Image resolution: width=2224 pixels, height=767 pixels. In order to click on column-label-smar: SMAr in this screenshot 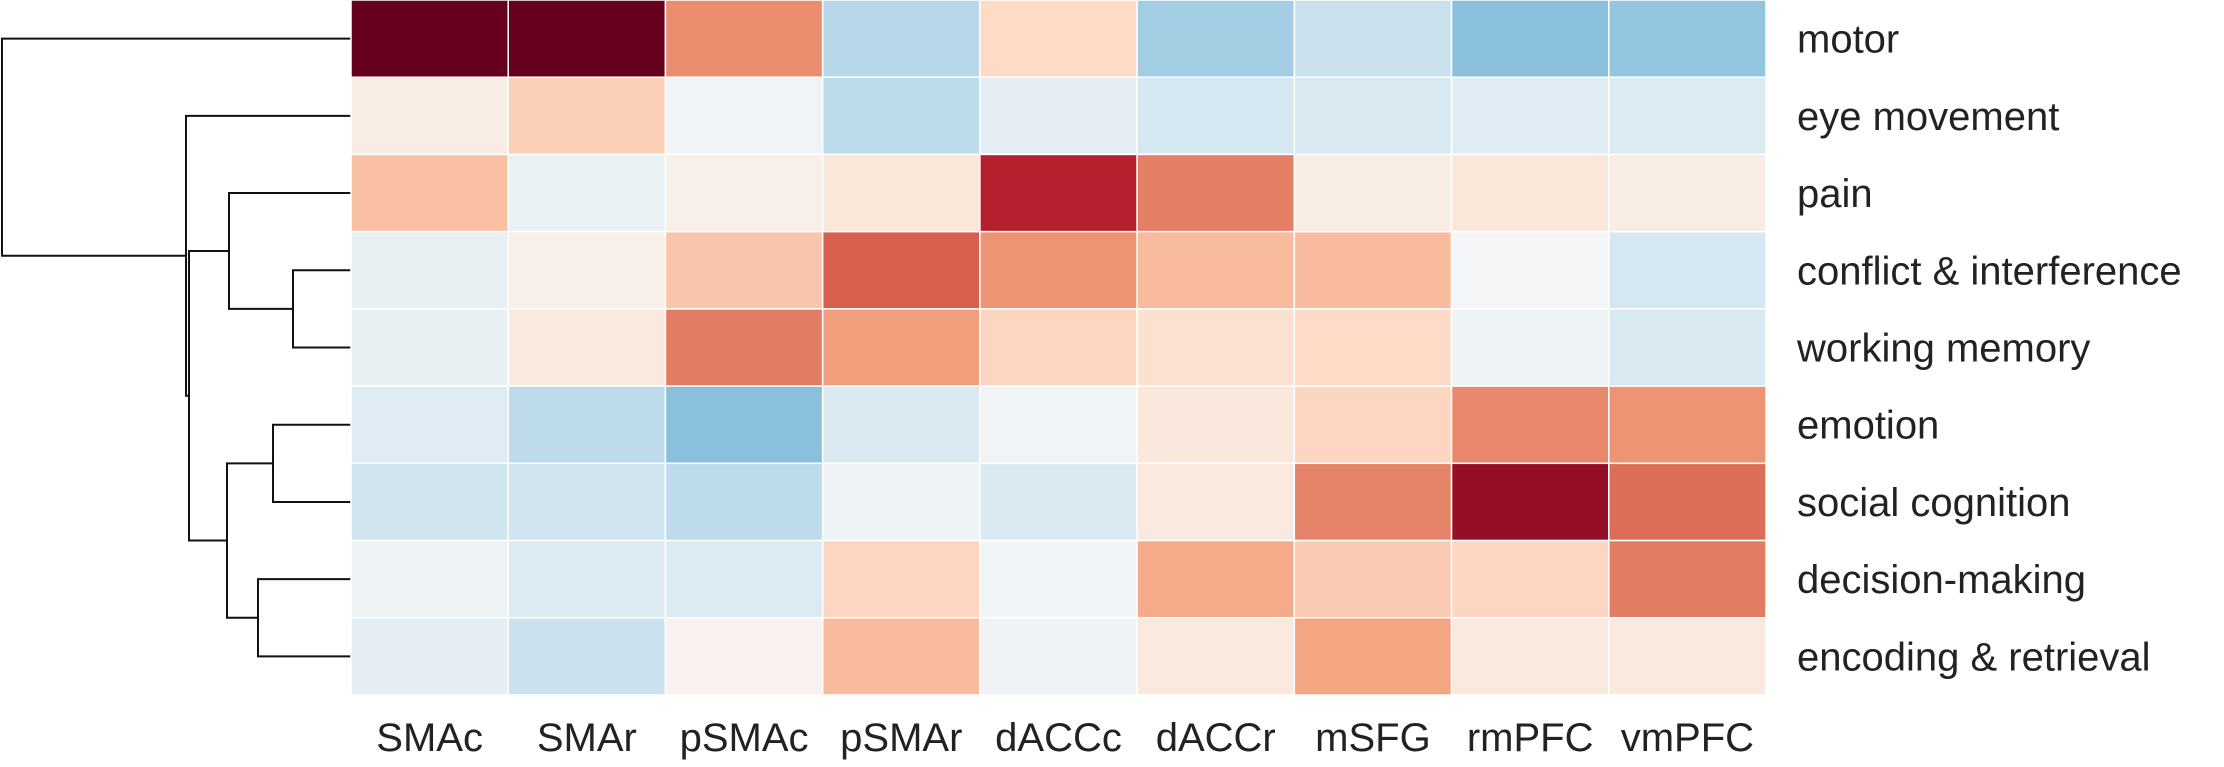, I will do `click(587, 738)`.